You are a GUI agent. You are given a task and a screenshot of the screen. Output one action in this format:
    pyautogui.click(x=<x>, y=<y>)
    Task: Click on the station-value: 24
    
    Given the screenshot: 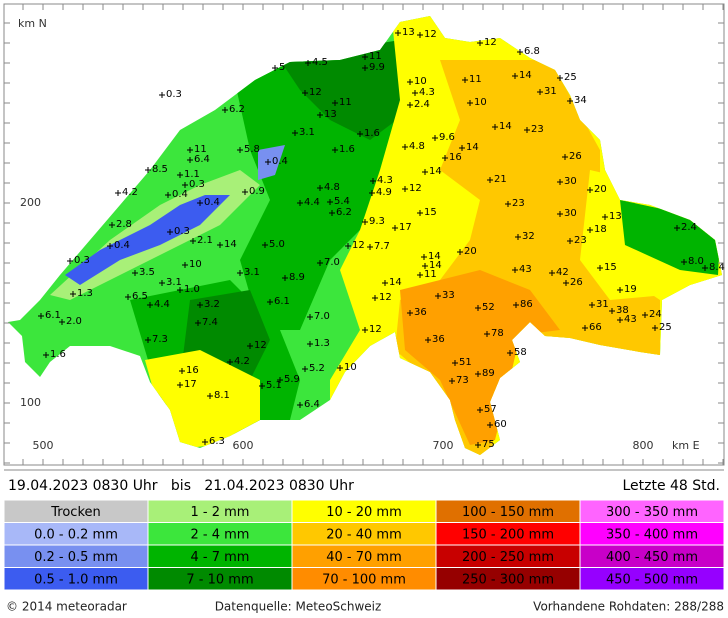 What is the action you would take?
    pyautogui.click(x=655, y=314)
    